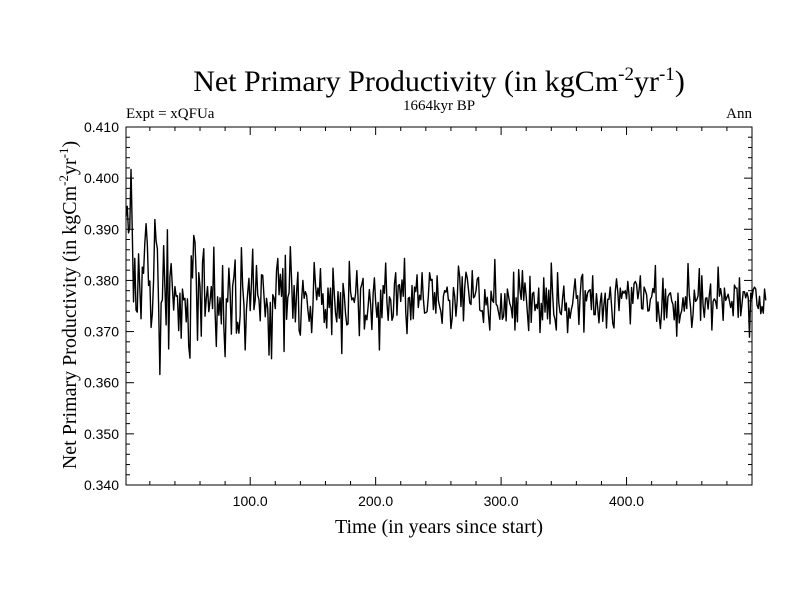 This screenshot has width=800, height=600. I want to click on ylabel-mid: yr, so click(70, 166).